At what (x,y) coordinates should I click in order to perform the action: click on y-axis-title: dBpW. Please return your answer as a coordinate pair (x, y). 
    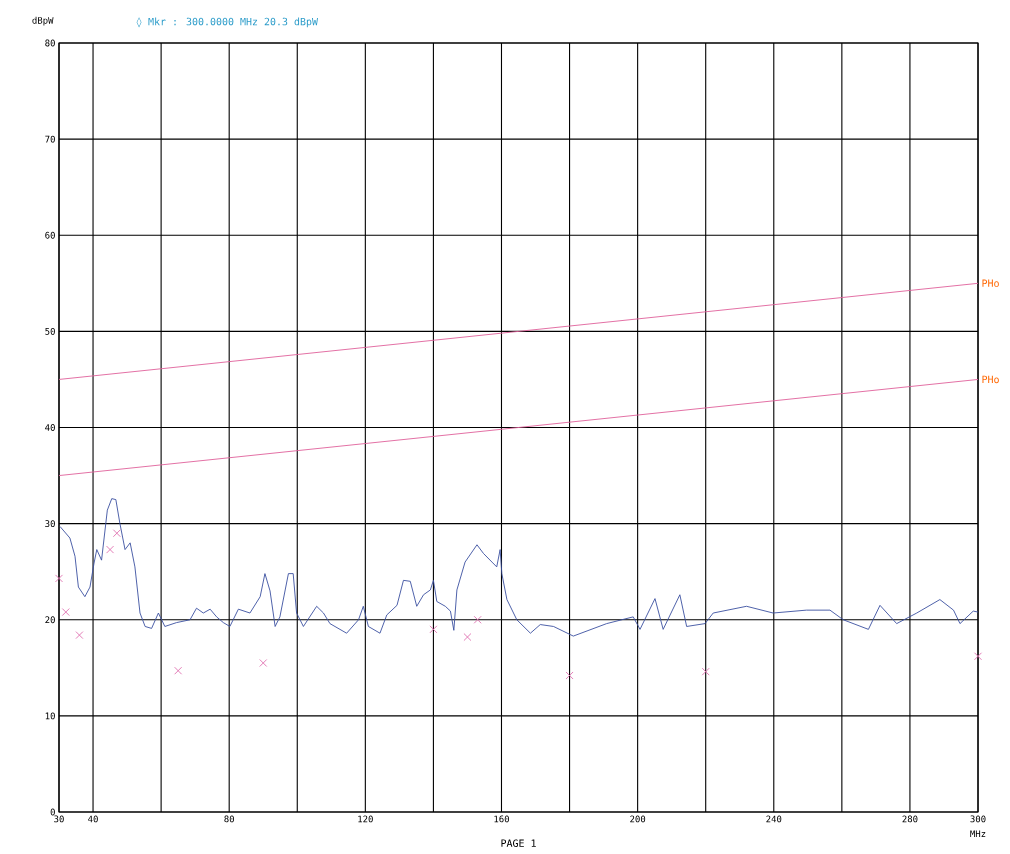
    Looking at the image, I should click on (43, 21).